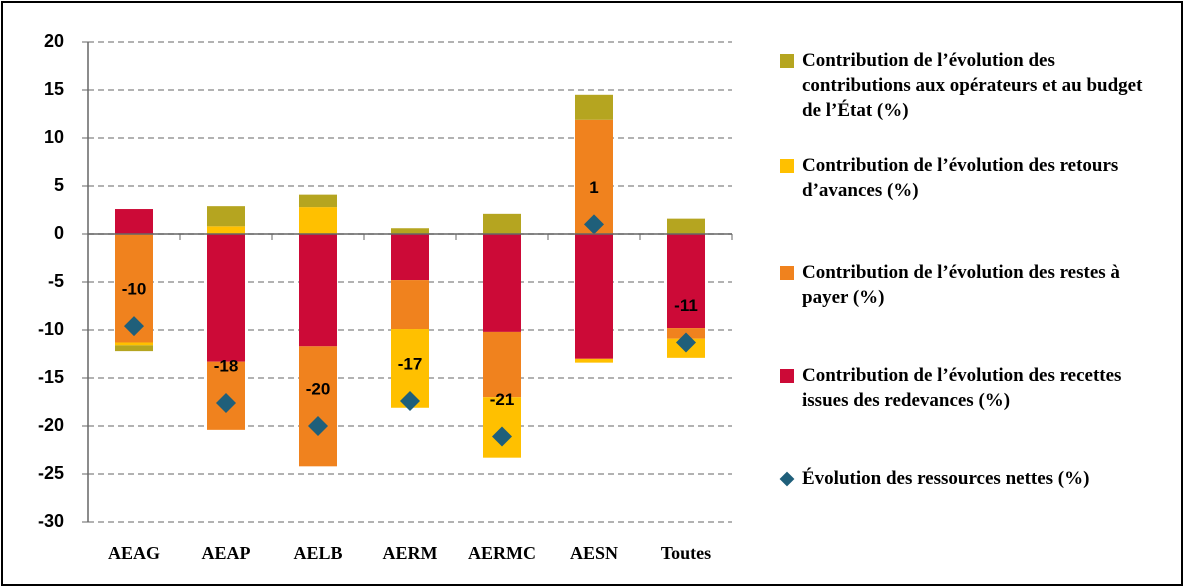 This screenshot has width=1184, height=587. I want to click on y-tick-label: 0, so click(59, 233).